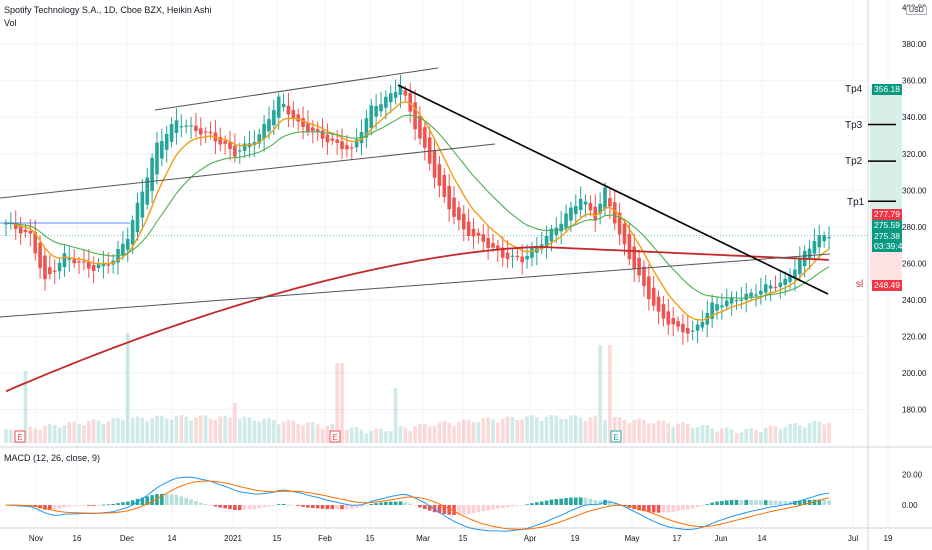  Describe the element at coordinates (890, 246) in the screenshot. I see `countdown-badge: 03:39:48` at that location.